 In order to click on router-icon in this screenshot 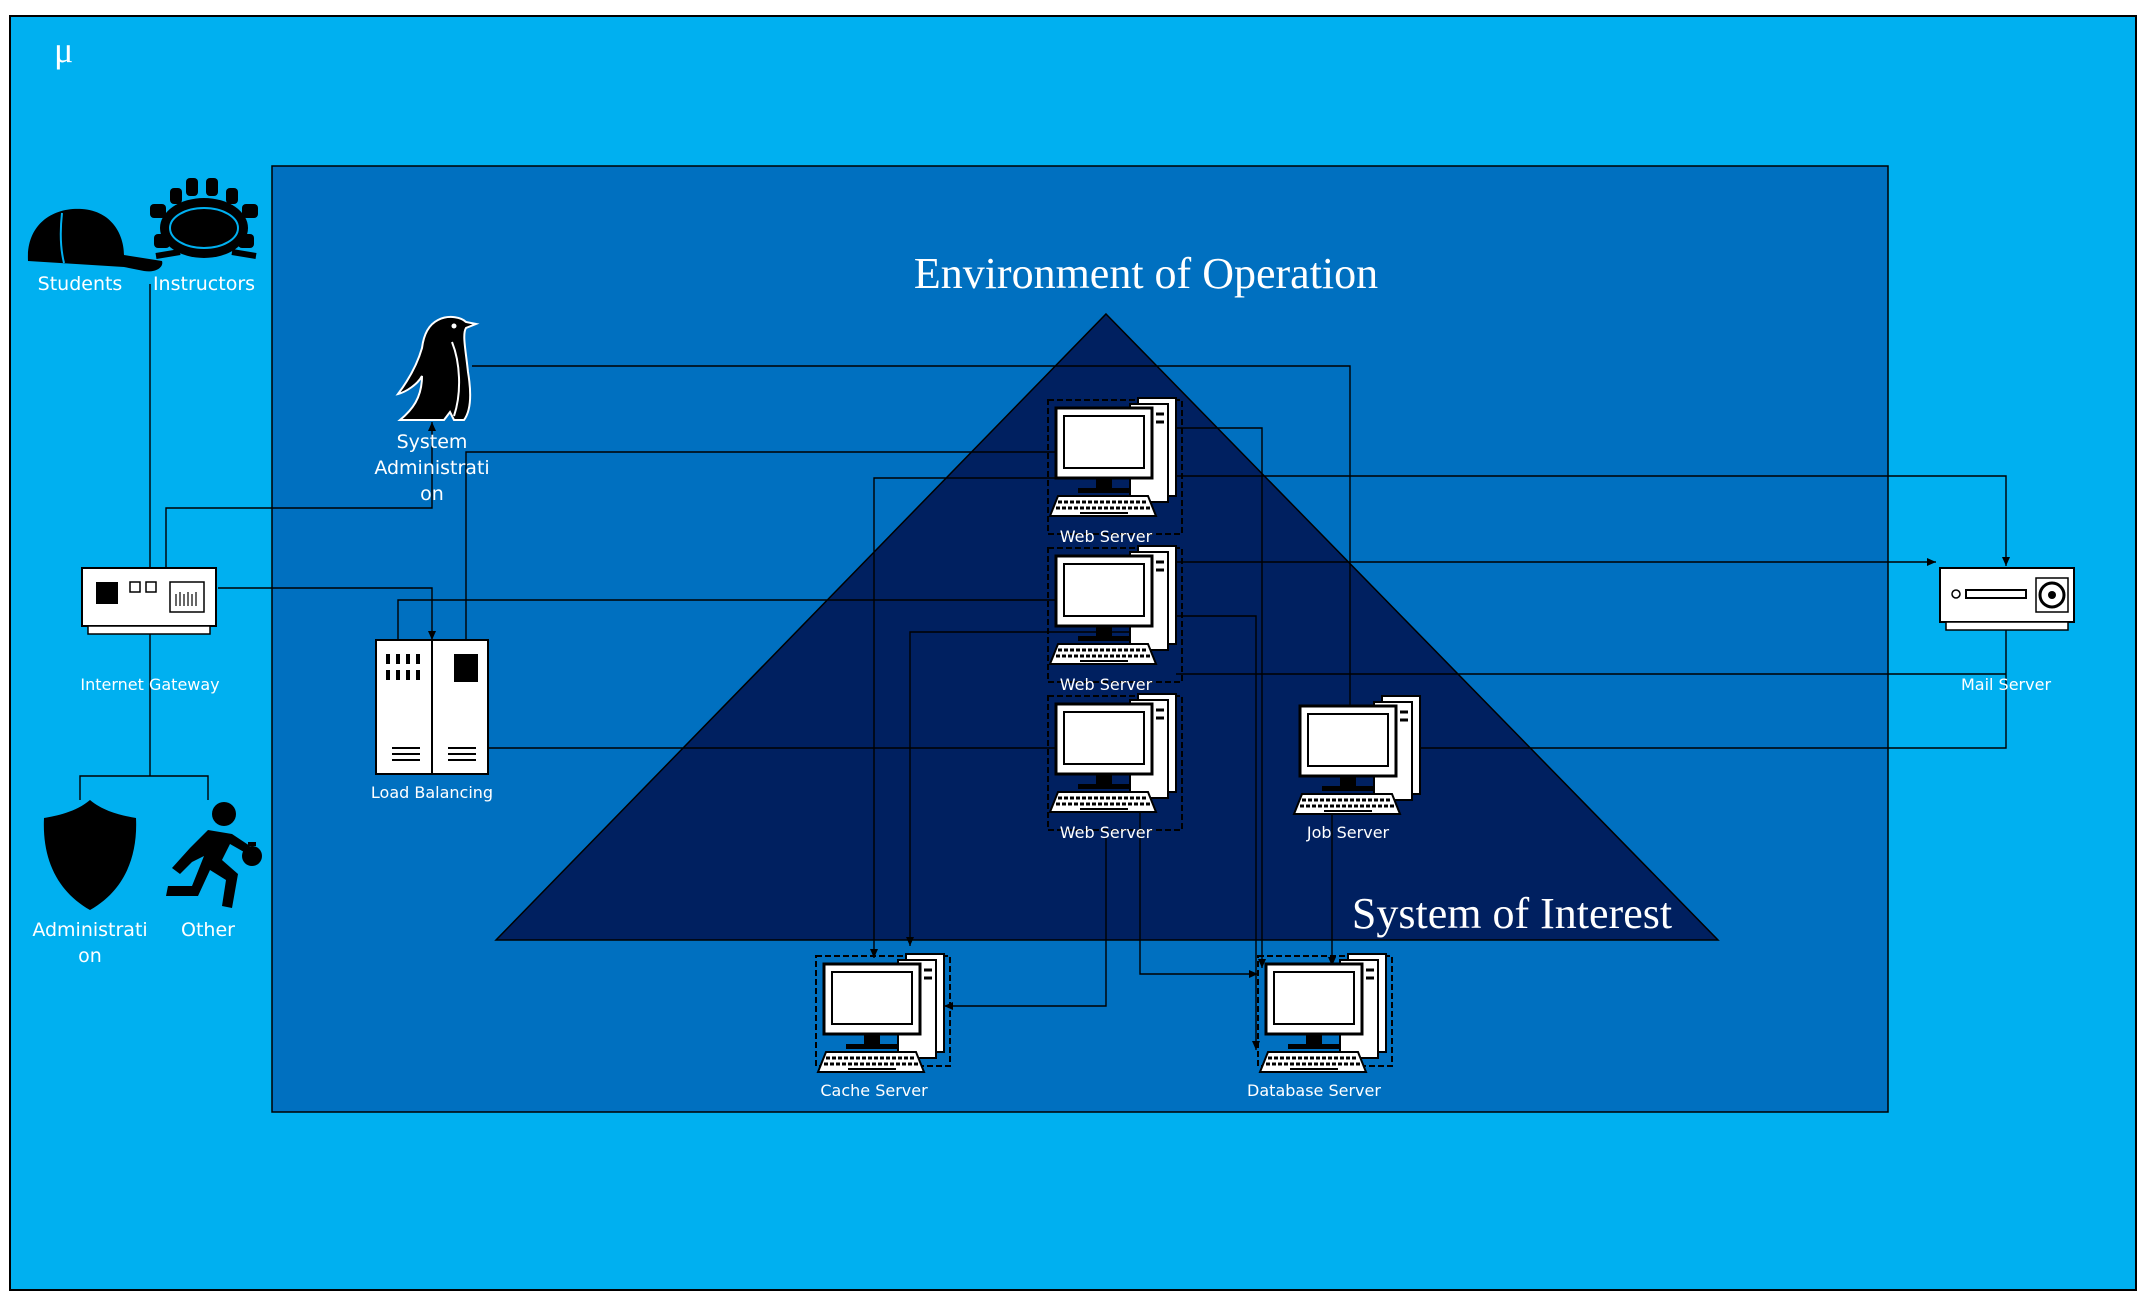, I will do `click(149, 601)`.